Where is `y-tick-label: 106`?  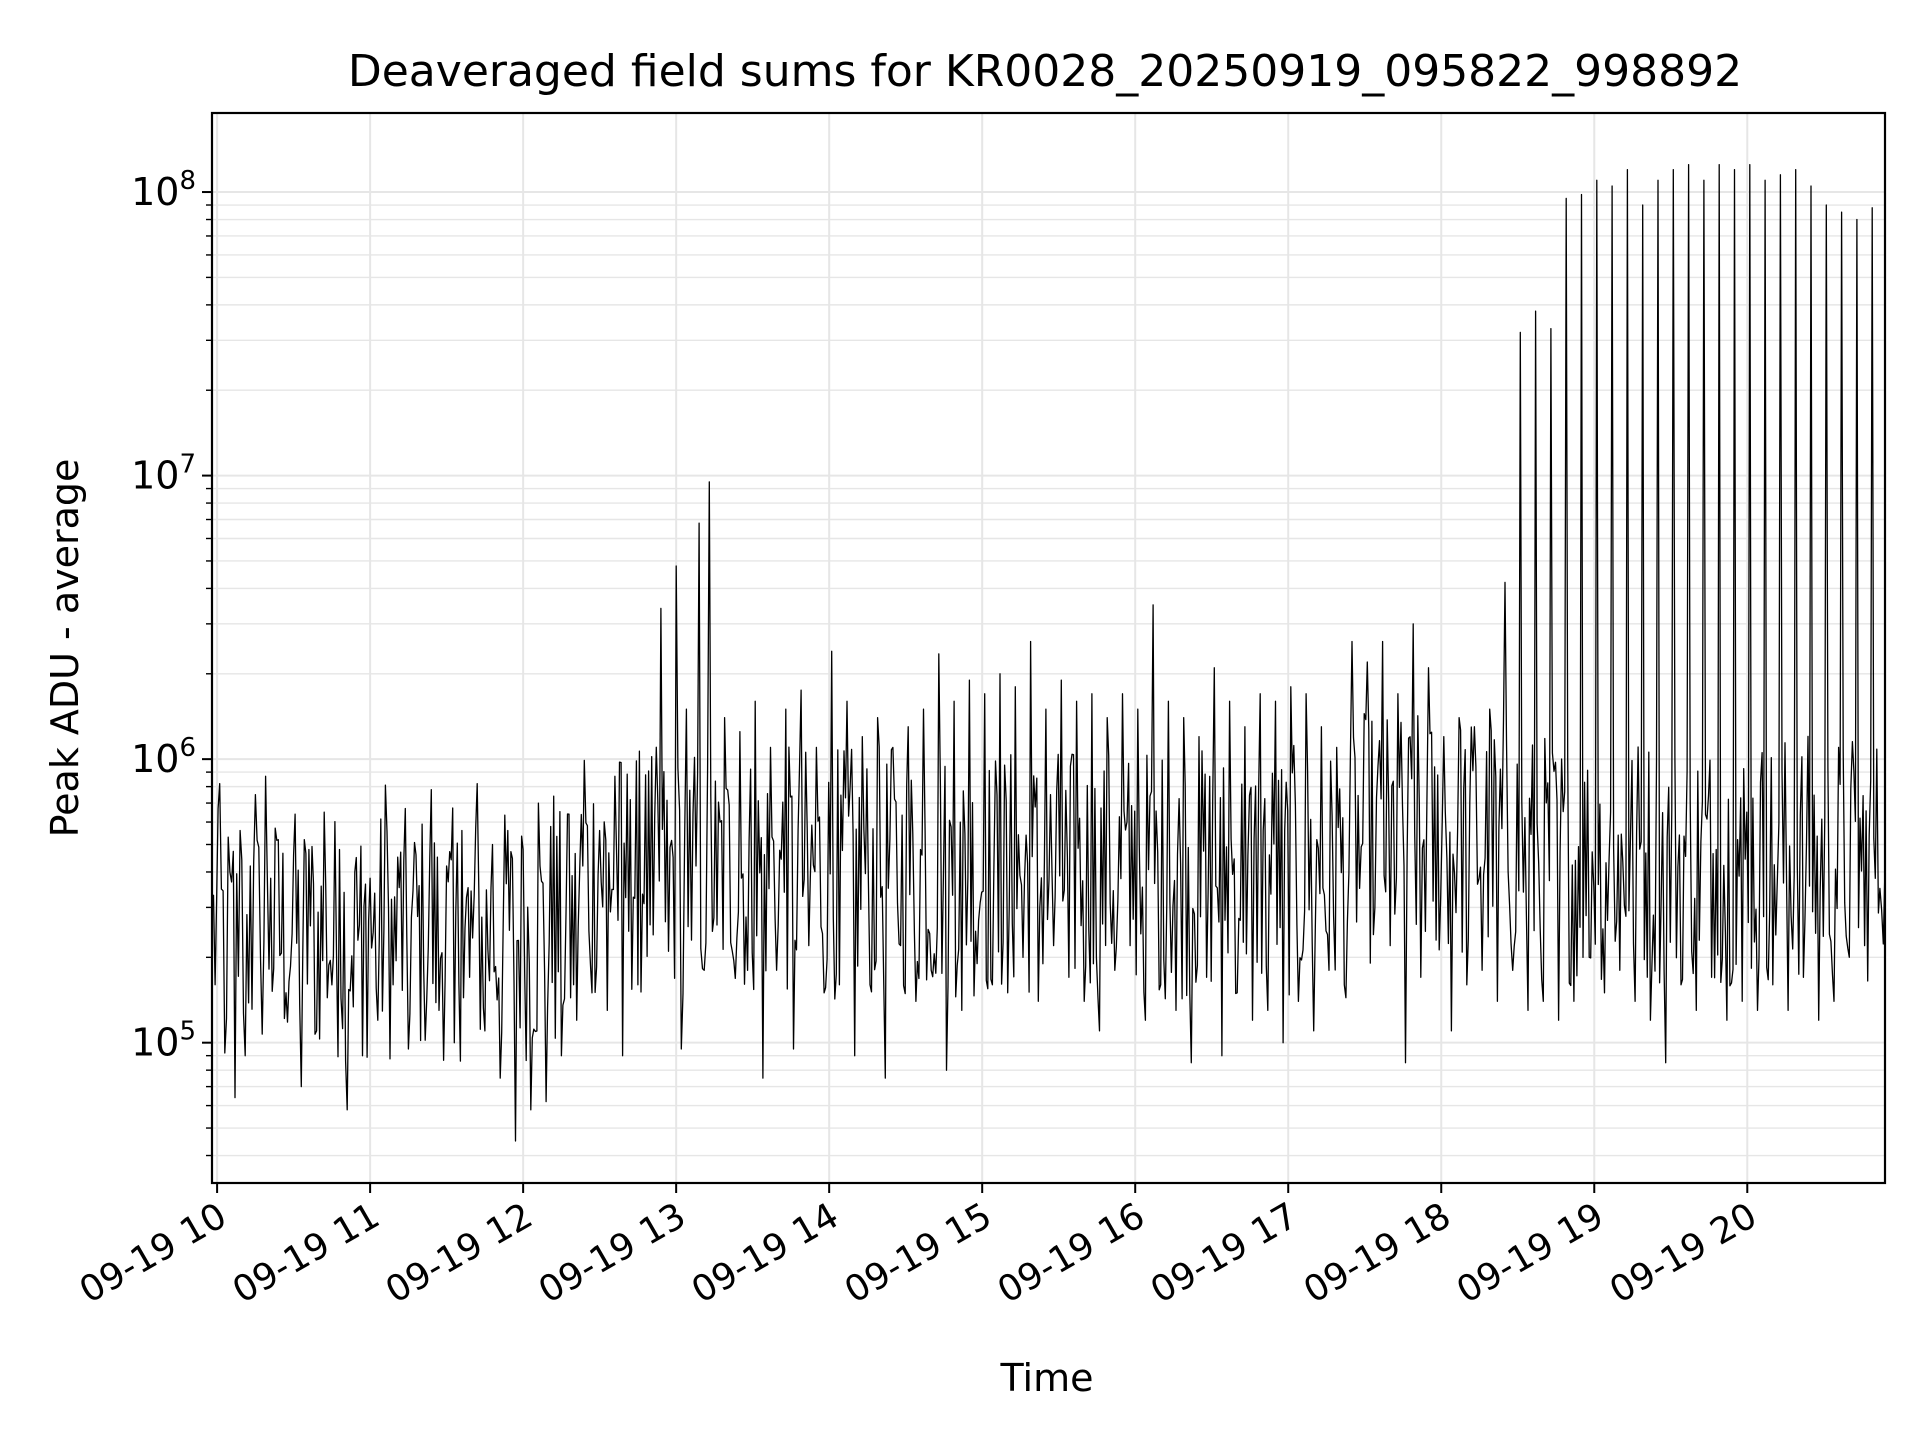 y-tick-label: 106 is located at coordinates (163, 757).